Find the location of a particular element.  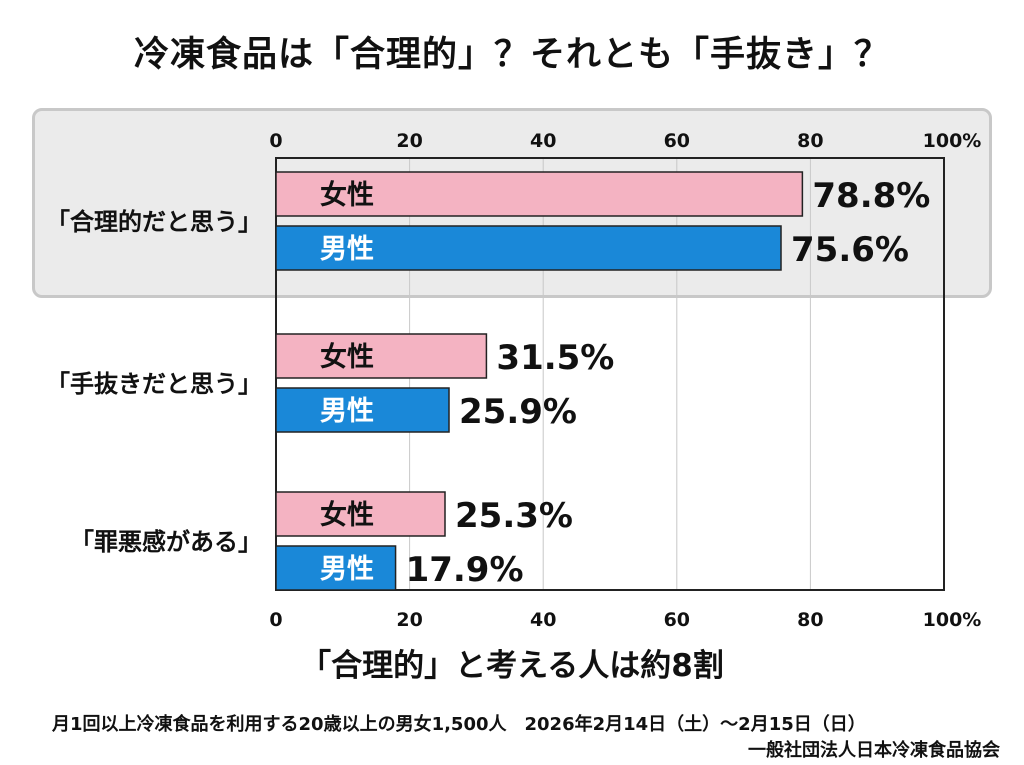

x-tick-label-top: 20 is located at coordinates (409, 141).